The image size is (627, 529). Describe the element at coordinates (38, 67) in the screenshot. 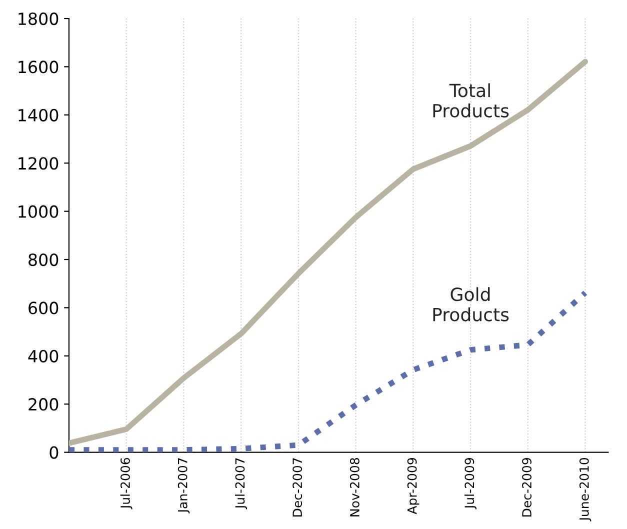

I see `y-tick-label: 1600` at that location.